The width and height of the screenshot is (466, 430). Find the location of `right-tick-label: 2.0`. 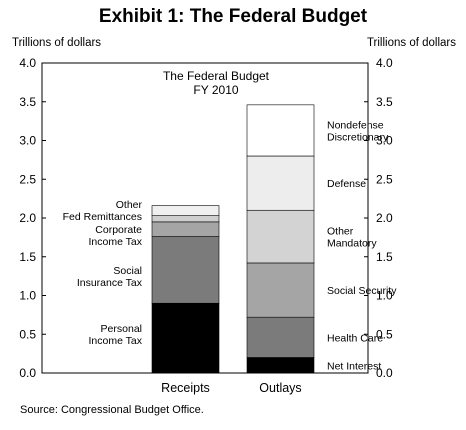

right-tick-label: 2.0 is located at coordinates (384, 218).